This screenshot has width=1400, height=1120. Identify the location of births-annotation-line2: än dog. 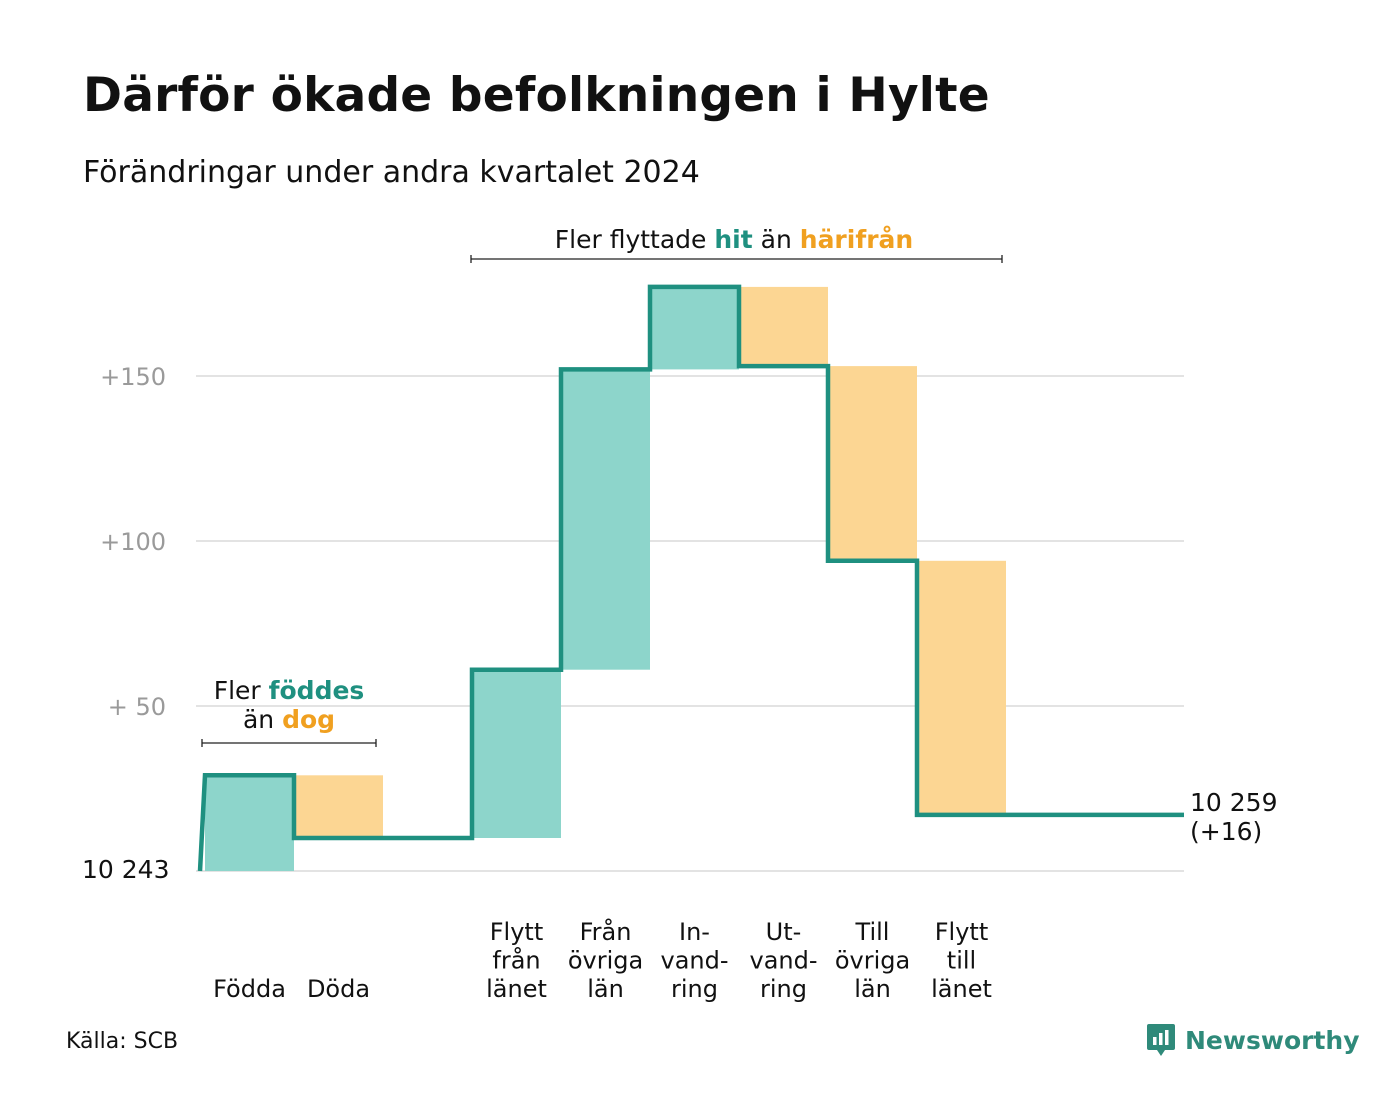
(289, 719).